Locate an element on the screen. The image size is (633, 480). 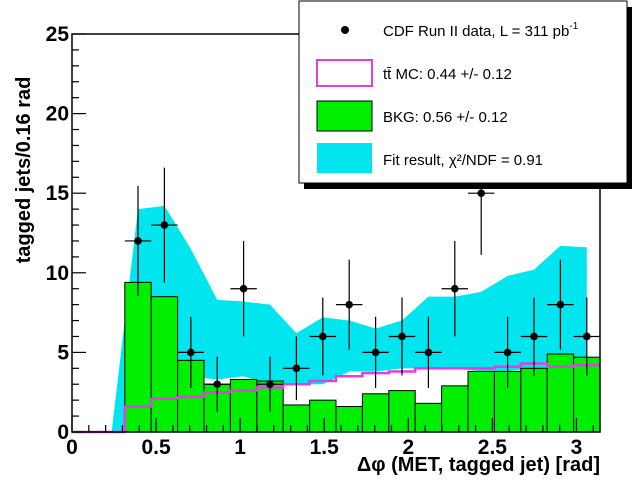
legend-marker-ttbar is located at coordinates (344, 73).